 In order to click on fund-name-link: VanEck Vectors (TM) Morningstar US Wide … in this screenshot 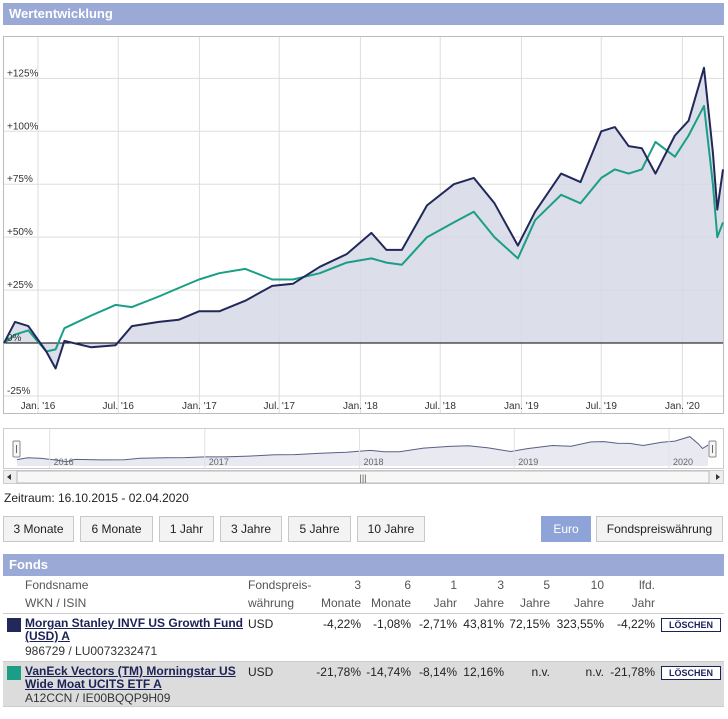, I will do `click(130, 677)`.